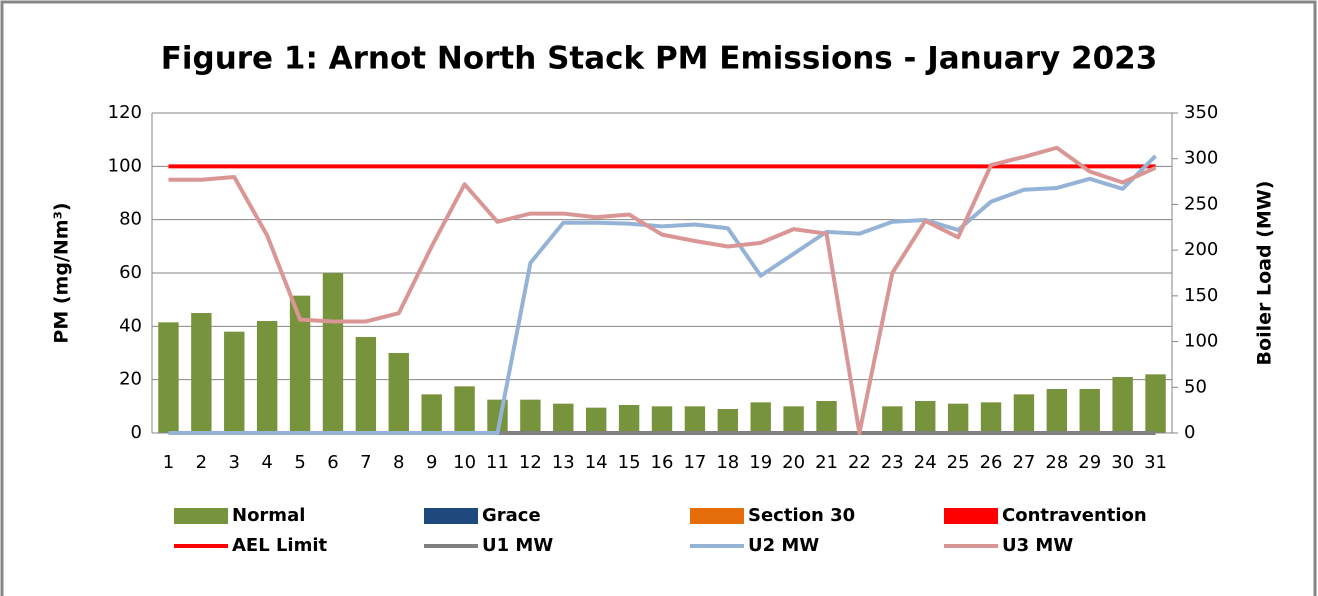 Image resolution: width=1318 pixels, height=596 pixels. What do you see at coordinates (517, 545) in the screenshot?
I see `legend-label: U1 MW` at bounding box center [517, 545].